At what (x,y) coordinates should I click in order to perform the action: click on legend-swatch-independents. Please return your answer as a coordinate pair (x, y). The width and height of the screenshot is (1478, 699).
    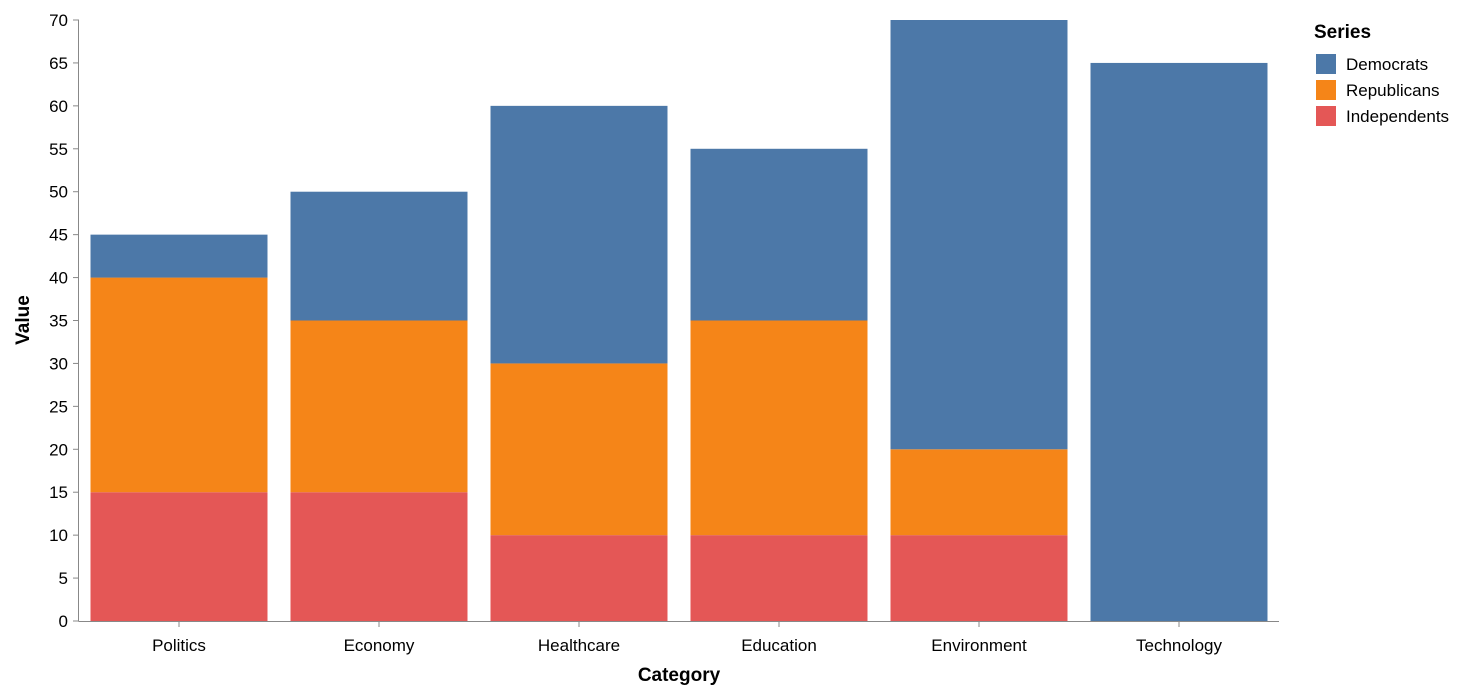
    Looking at the image, I should click on (1326, 116).